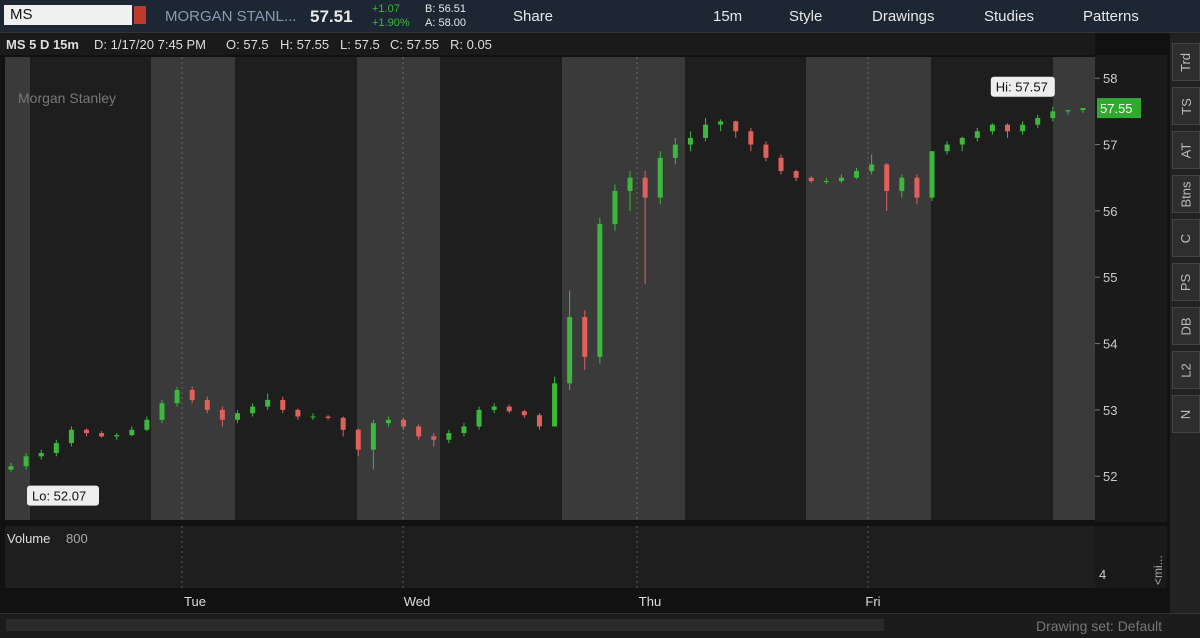  I want to click on studies-button: Studies, so click(1009, 16).